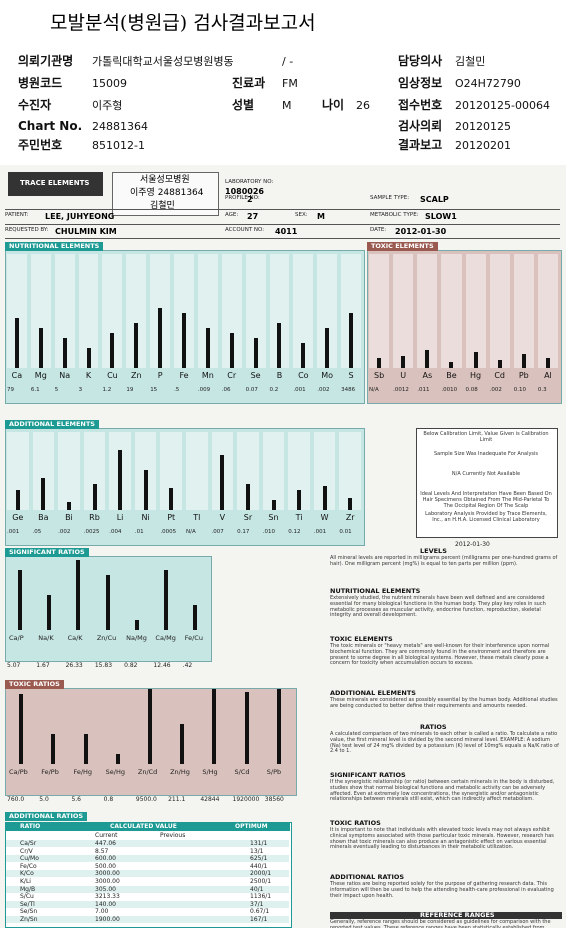 The width and height of the screenshot is (566, 928). What do you see at coordinates (177, 390) in the screenshot?
I see `element-value: .5` at bounding box center [177, 390].